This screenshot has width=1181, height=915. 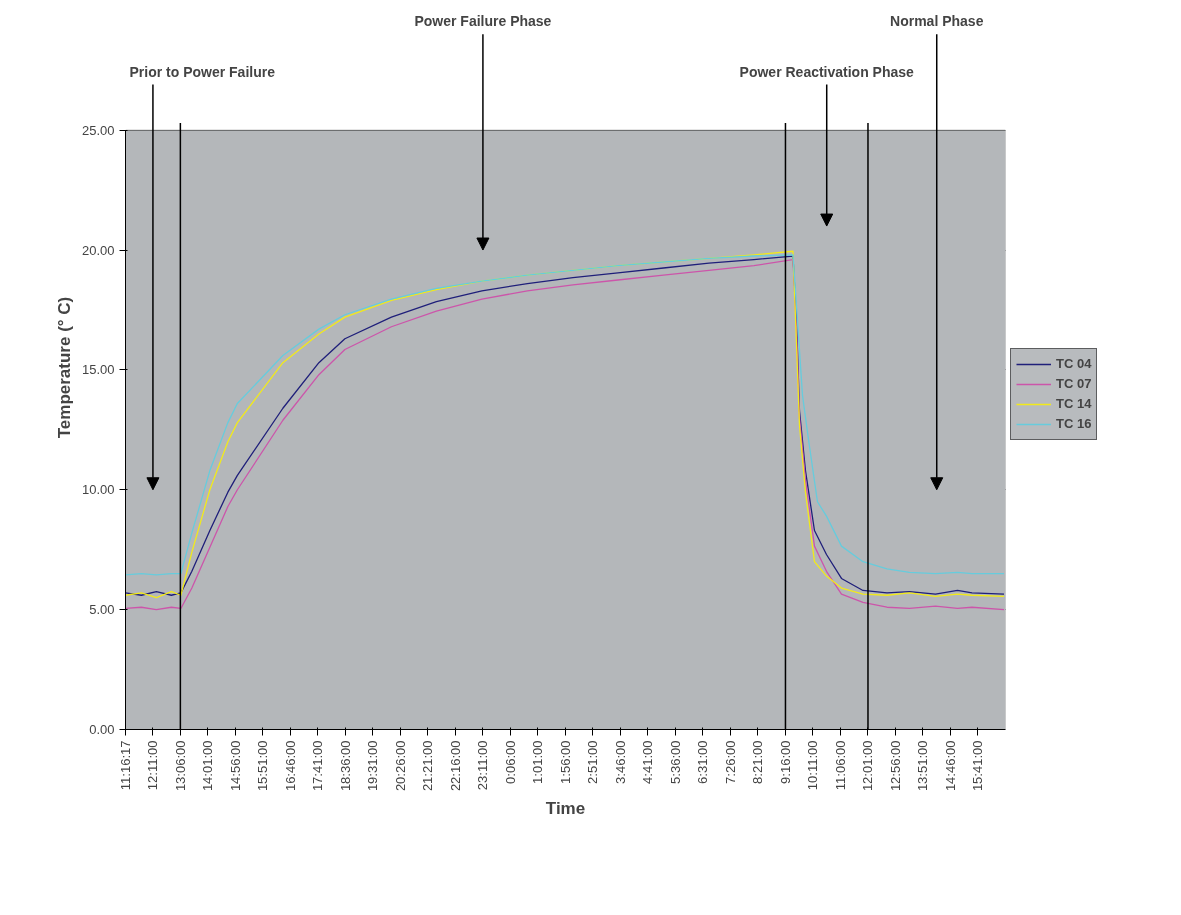 What do you see at coordinates (1074, 383) in the screenshot?
I see `legend-label: TC 07` at bounding box center [1074, 383].